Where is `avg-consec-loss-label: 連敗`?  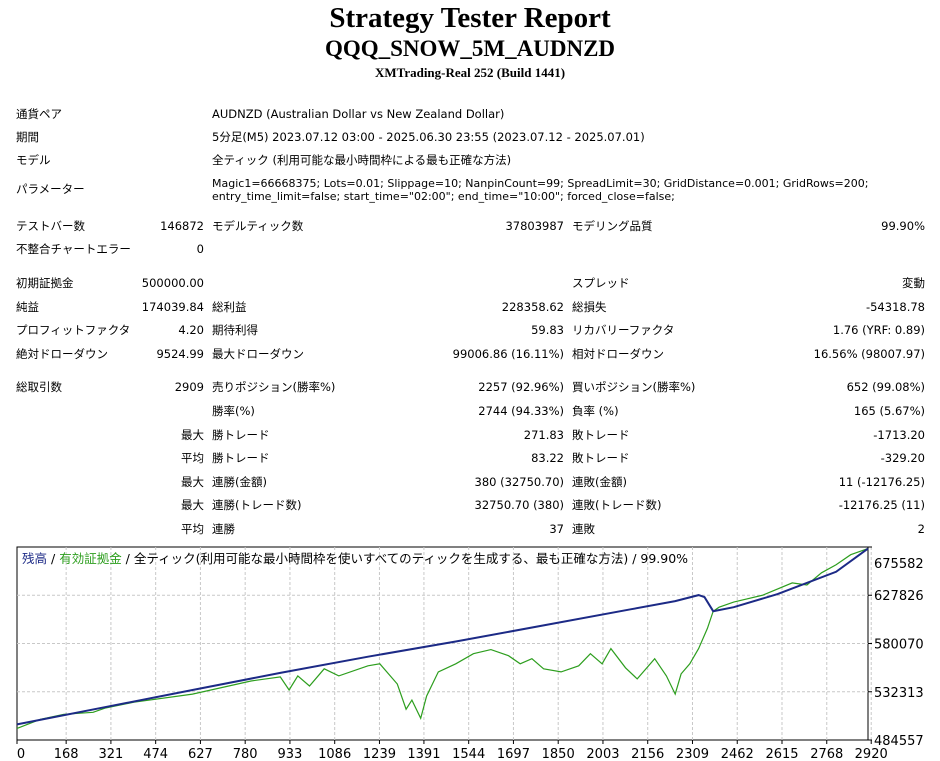 avg-consec-loss-label: 連敗 is located at coordinates (583, 529).